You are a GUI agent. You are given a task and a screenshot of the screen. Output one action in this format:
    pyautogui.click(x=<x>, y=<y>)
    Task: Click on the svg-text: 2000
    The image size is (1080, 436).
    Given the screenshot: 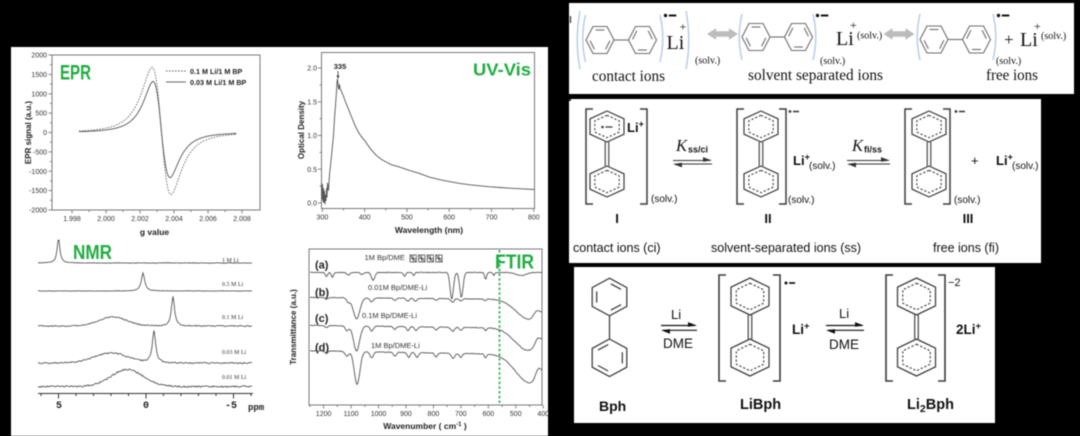 What is the action you would take?
    pyautogui.click(x=39, y=56)
    